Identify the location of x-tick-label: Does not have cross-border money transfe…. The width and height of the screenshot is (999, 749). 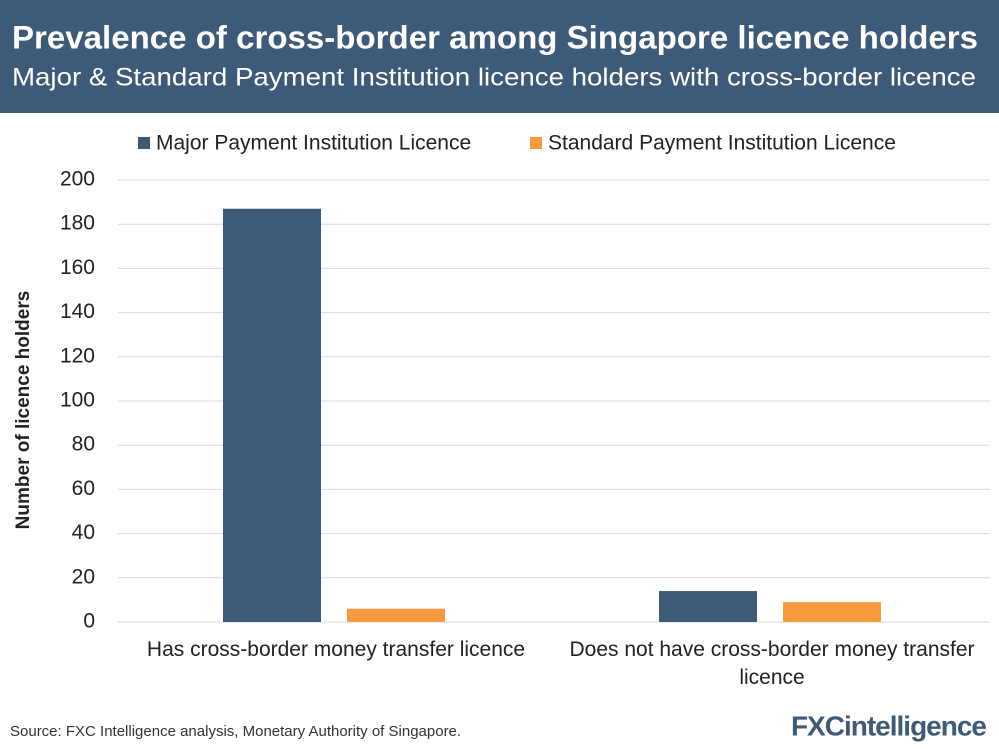
(772, 663).